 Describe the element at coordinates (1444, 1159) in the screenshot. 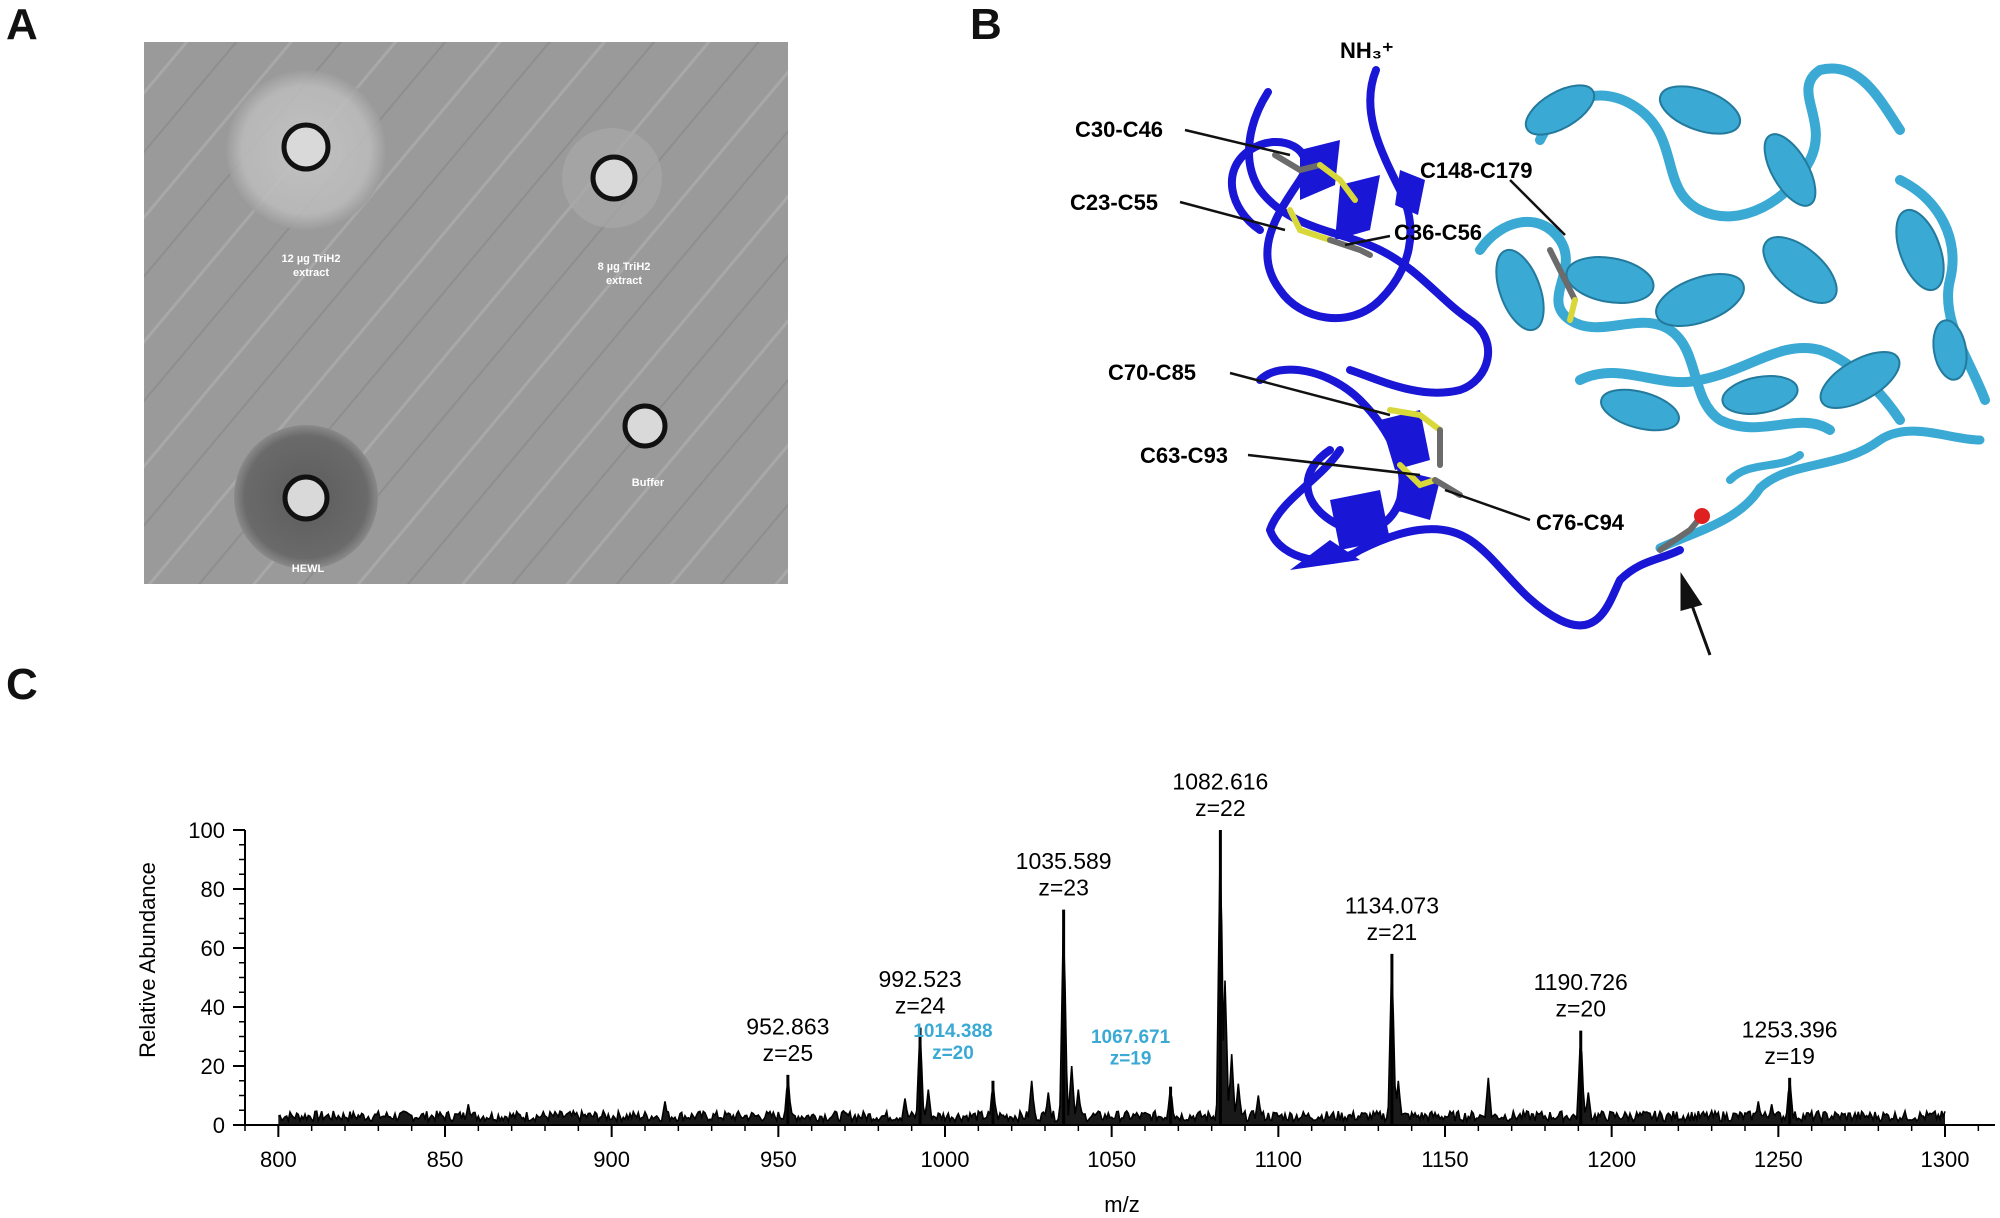

I see `x-tick-label: 1150` at that location.